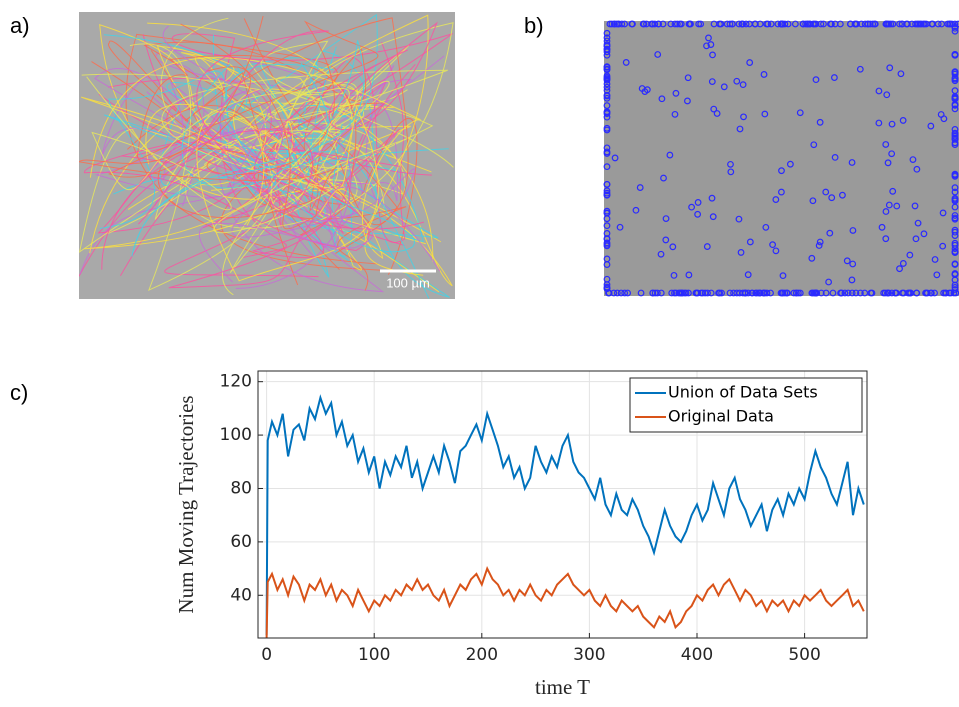  Describe the element at coordinates (721, 416) in the screenshot. I see `legend-label: Original Data` at that location.